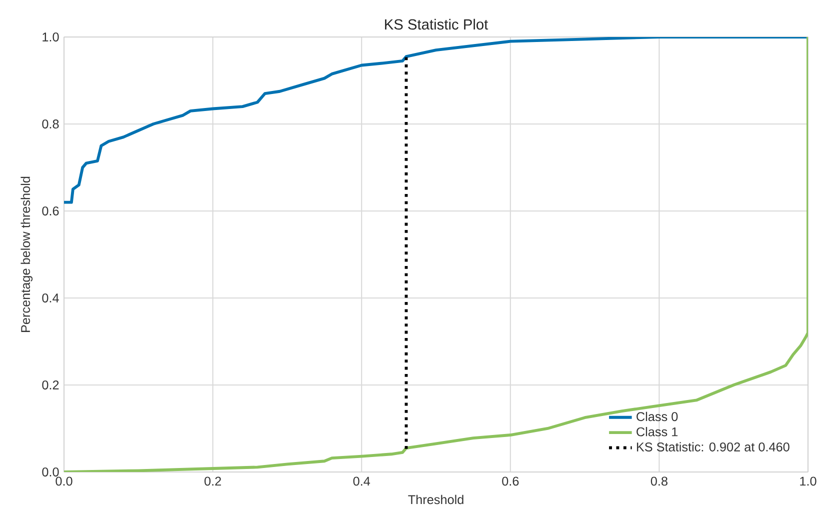 Image resolution: width=824 pixels, height=520 pixels. I want to click on y-tick-label: 0.8, so click(50, 124).